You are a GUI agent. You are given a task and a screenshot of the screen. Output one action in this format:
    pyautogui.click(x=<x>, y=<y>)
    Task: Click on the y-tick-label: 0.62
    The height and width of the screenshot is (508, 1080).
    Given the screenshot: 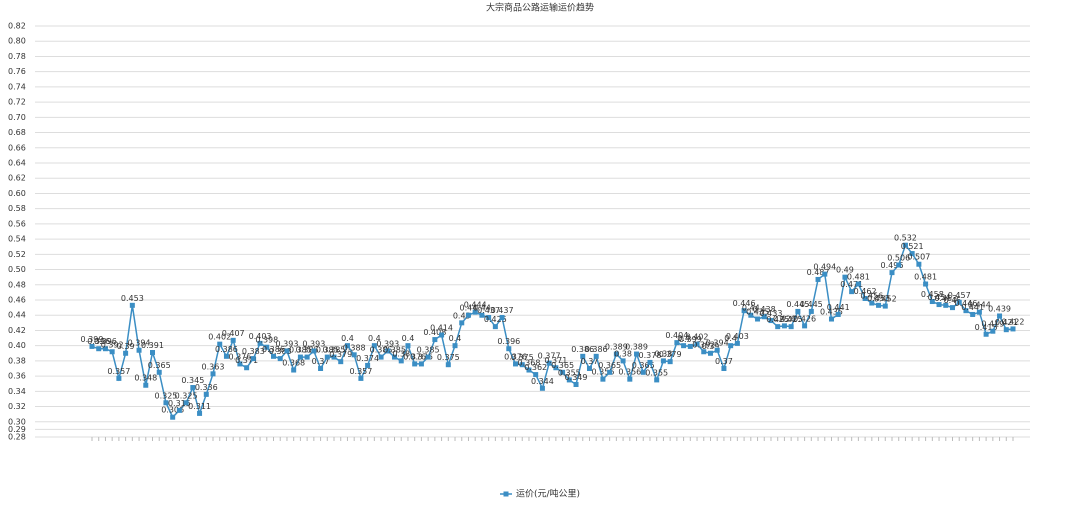 What is the action you would take?
    pyautogui.click(x=17, y=178)
    